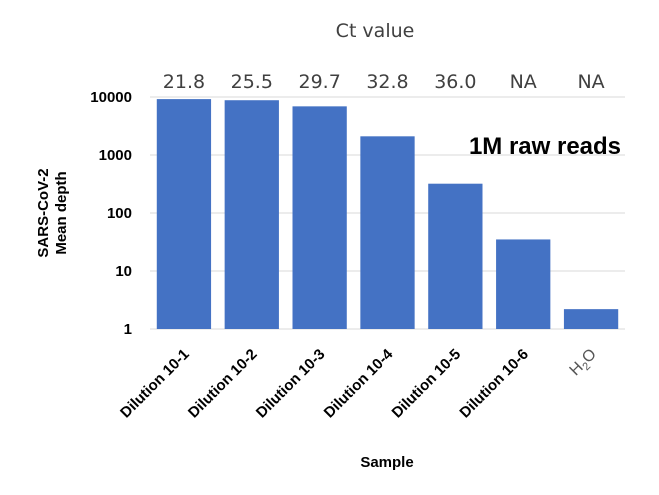 The width and height of the screenshot is (659, 495). Describe the element at coordinates (375, 31) in the screenshot. I see `chart-title: Ct value` at that location.